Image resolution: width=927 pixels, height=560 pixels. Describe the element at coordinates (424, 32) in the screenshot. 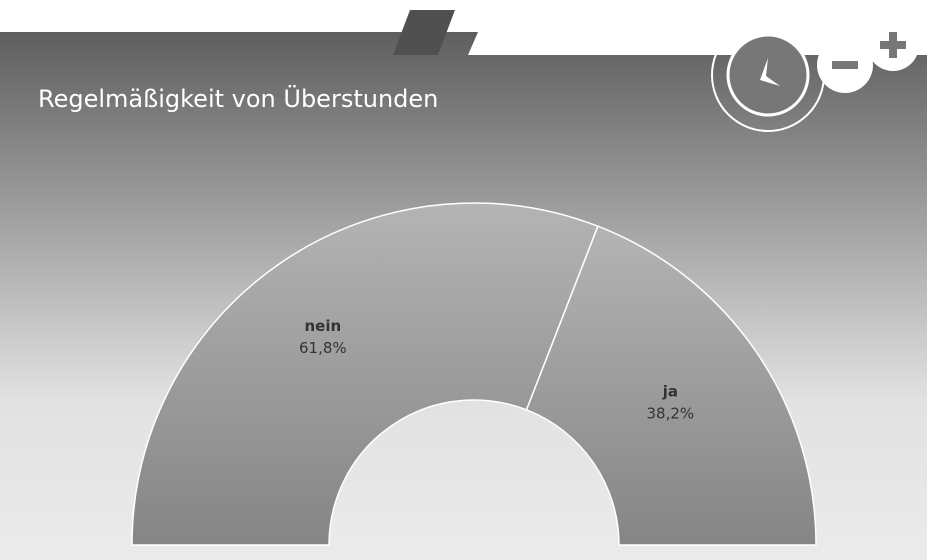

I see `tab` at that location.